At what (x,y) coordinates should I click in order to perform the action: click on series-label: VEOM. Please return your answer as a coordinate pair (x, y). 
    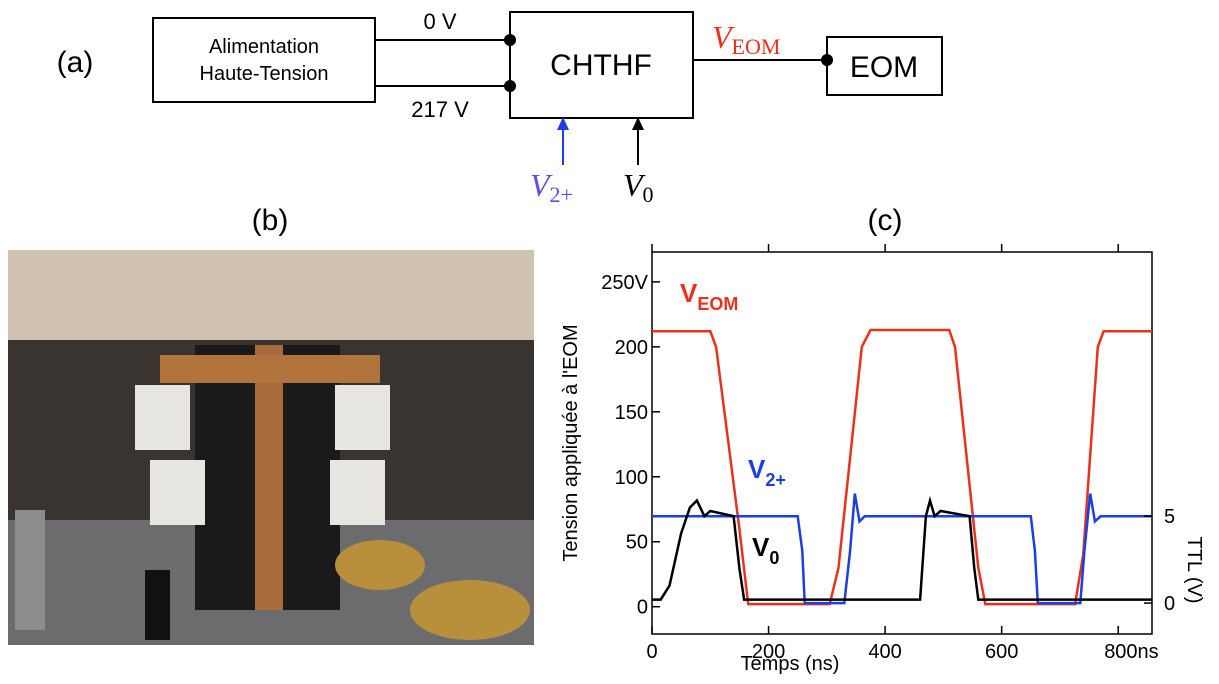
    Looking at the image, I should click on (709, 296).